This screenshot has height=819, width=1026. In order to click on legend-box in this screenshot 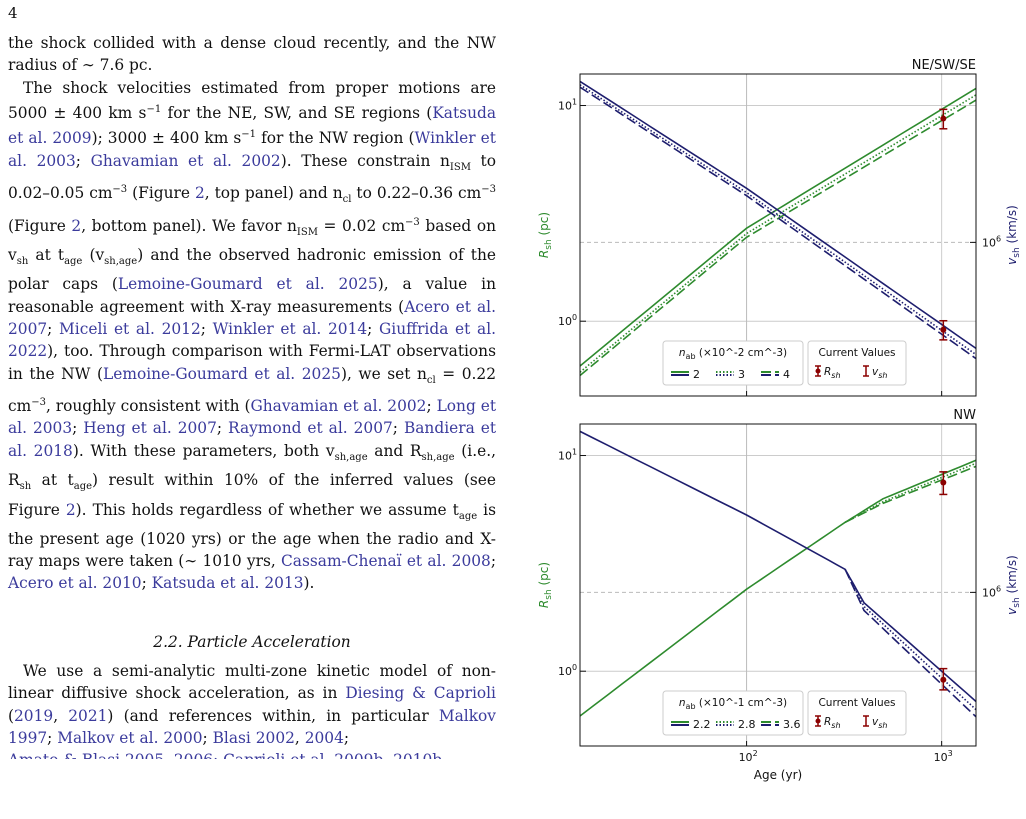, I will do `click(857, 713)`.